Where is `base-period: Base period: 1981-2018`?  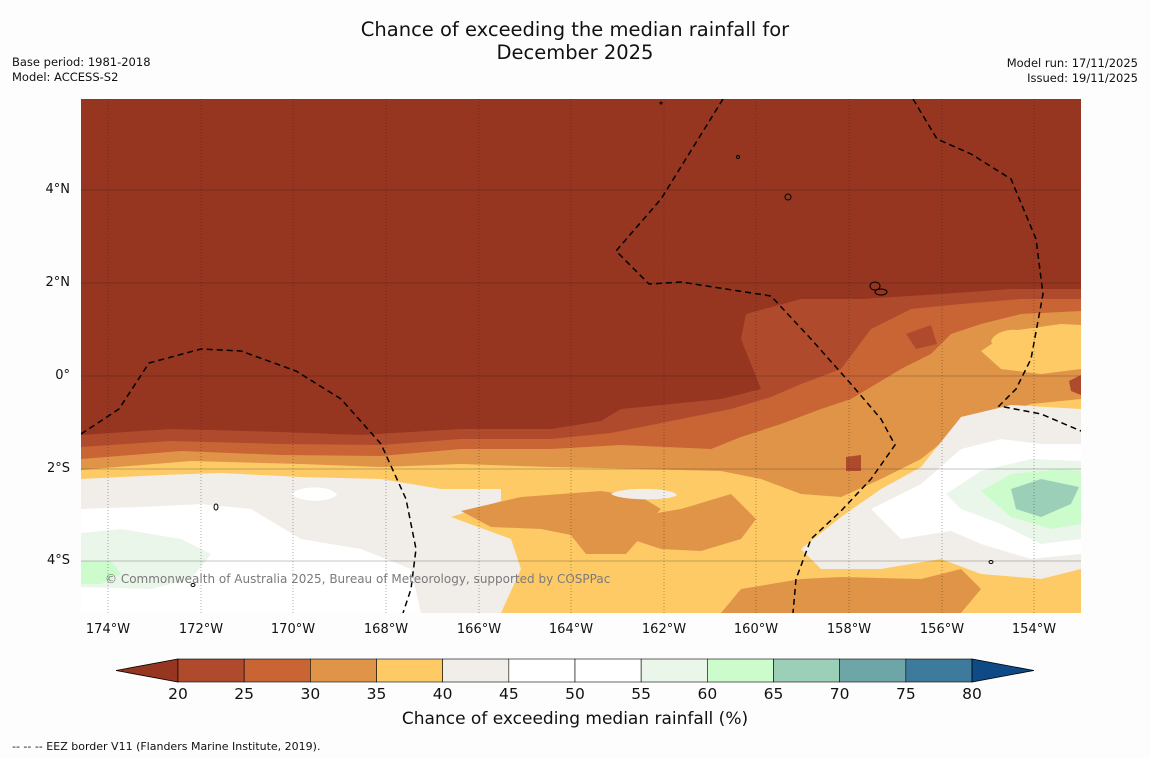
base-period: Base period: 1981-2018 is located at coordinates (81, 62).